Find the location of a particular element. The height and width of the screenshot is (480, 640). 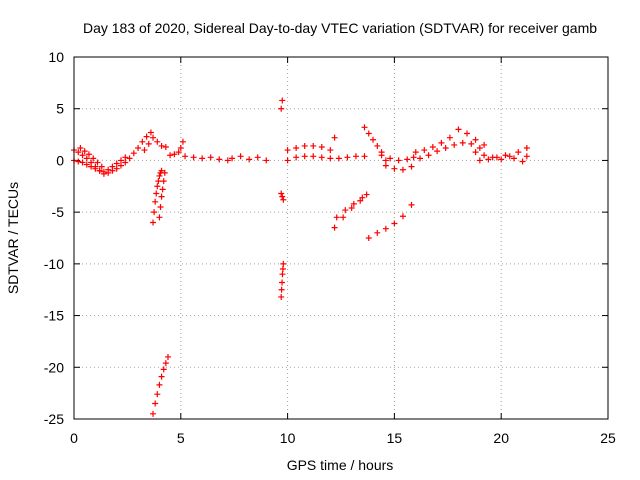

series-arc16 is located at coordinates (349, 207).